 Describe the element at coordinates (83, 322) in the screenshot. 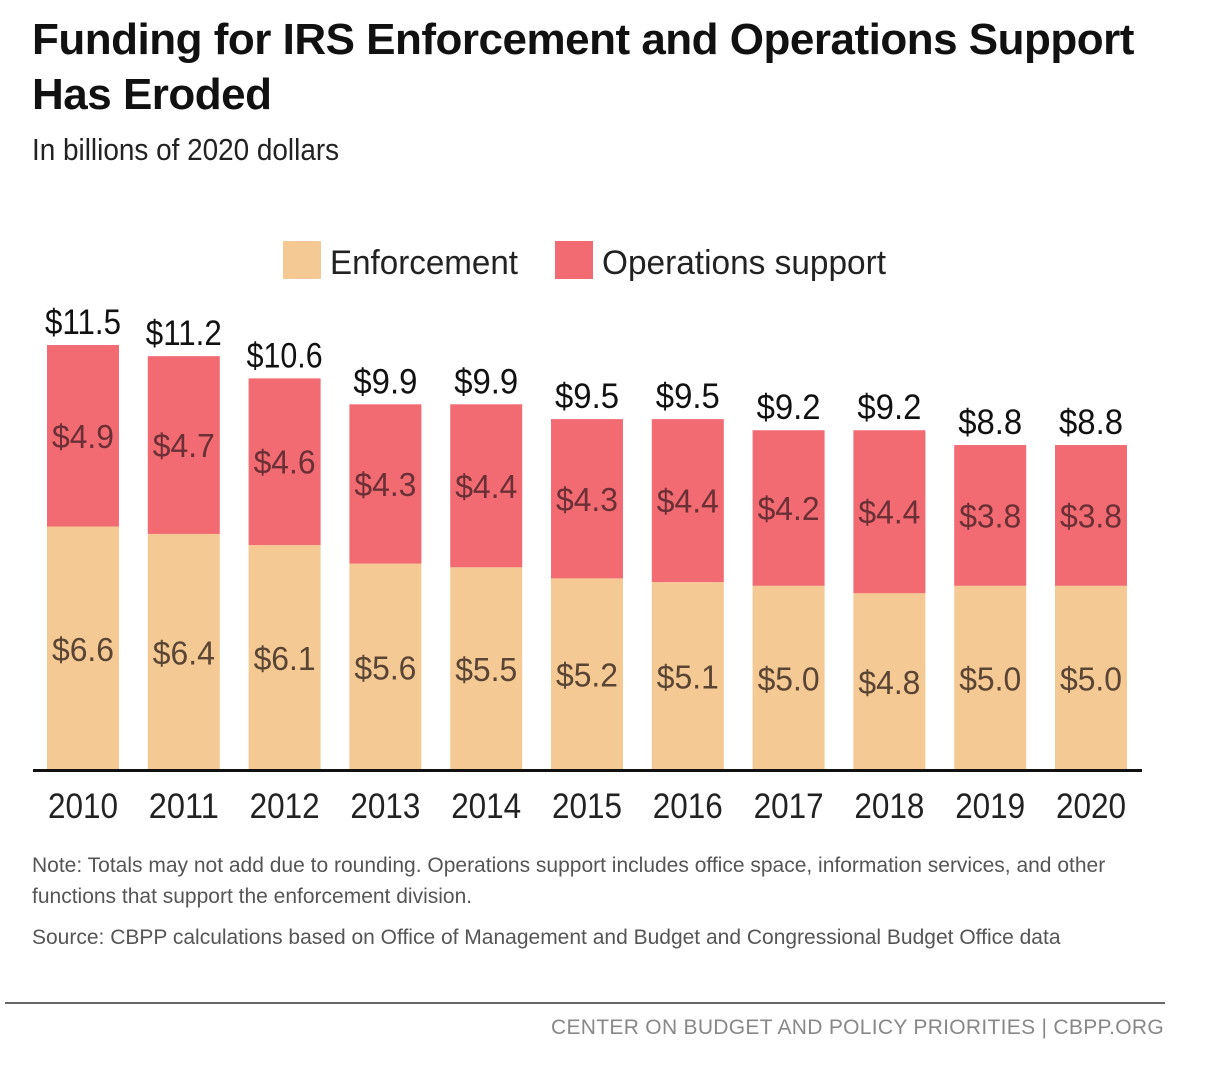

I see `data-label-total: $11.5` at that location.